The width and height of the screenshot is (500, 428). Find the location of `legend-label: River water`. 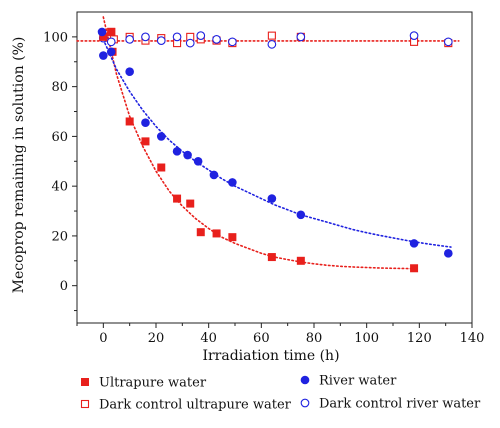

legend-label: River water is located at coordinates (358, 381).